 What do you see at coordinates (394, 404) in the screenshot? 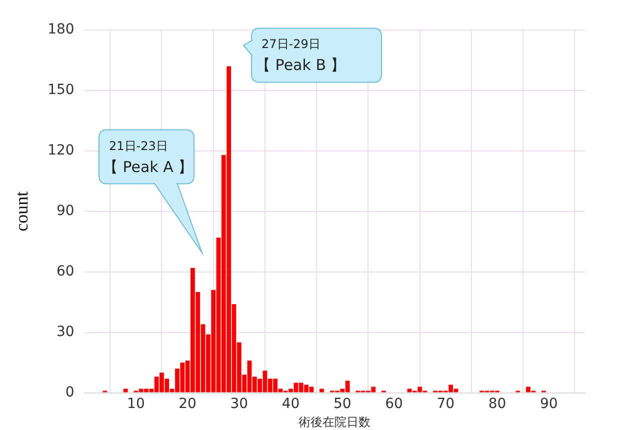
I see `x-tick-label: 60` at bounding box center [394, 404].